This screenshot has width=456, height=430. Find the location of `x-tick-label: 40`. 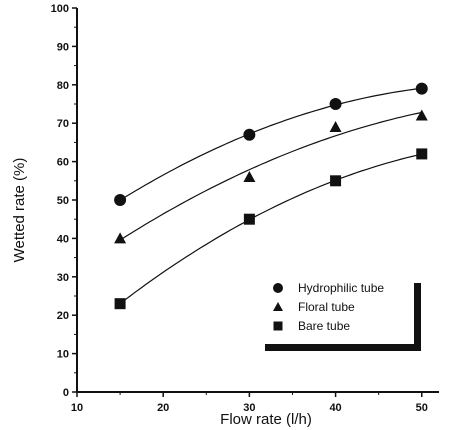

x-tick-label: 40 is located at coordinates (335, 408).